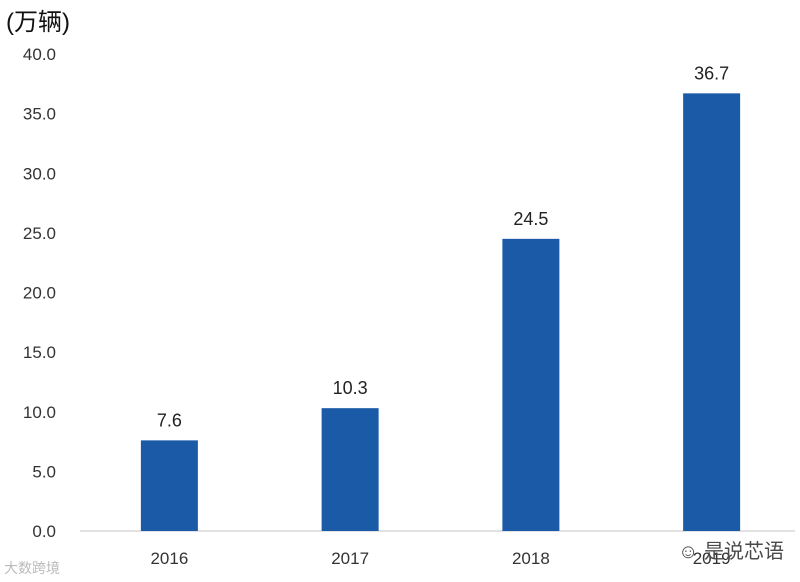 The height and width of the screenshot is (582, 800). What do you see at coordinates (350, 388) in the screenshot?
I see `data-label-2017: 10.3` at bounding box center [350, 388].